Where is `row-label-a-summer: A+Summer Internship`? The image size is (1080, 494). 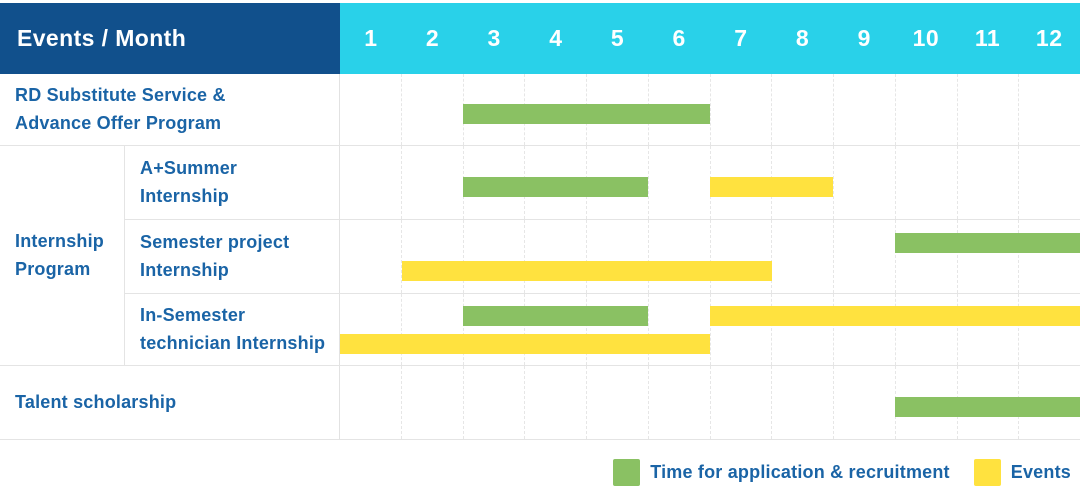 row-label-a-summer: A+Summer Internship is located at coordinates (232, 183).